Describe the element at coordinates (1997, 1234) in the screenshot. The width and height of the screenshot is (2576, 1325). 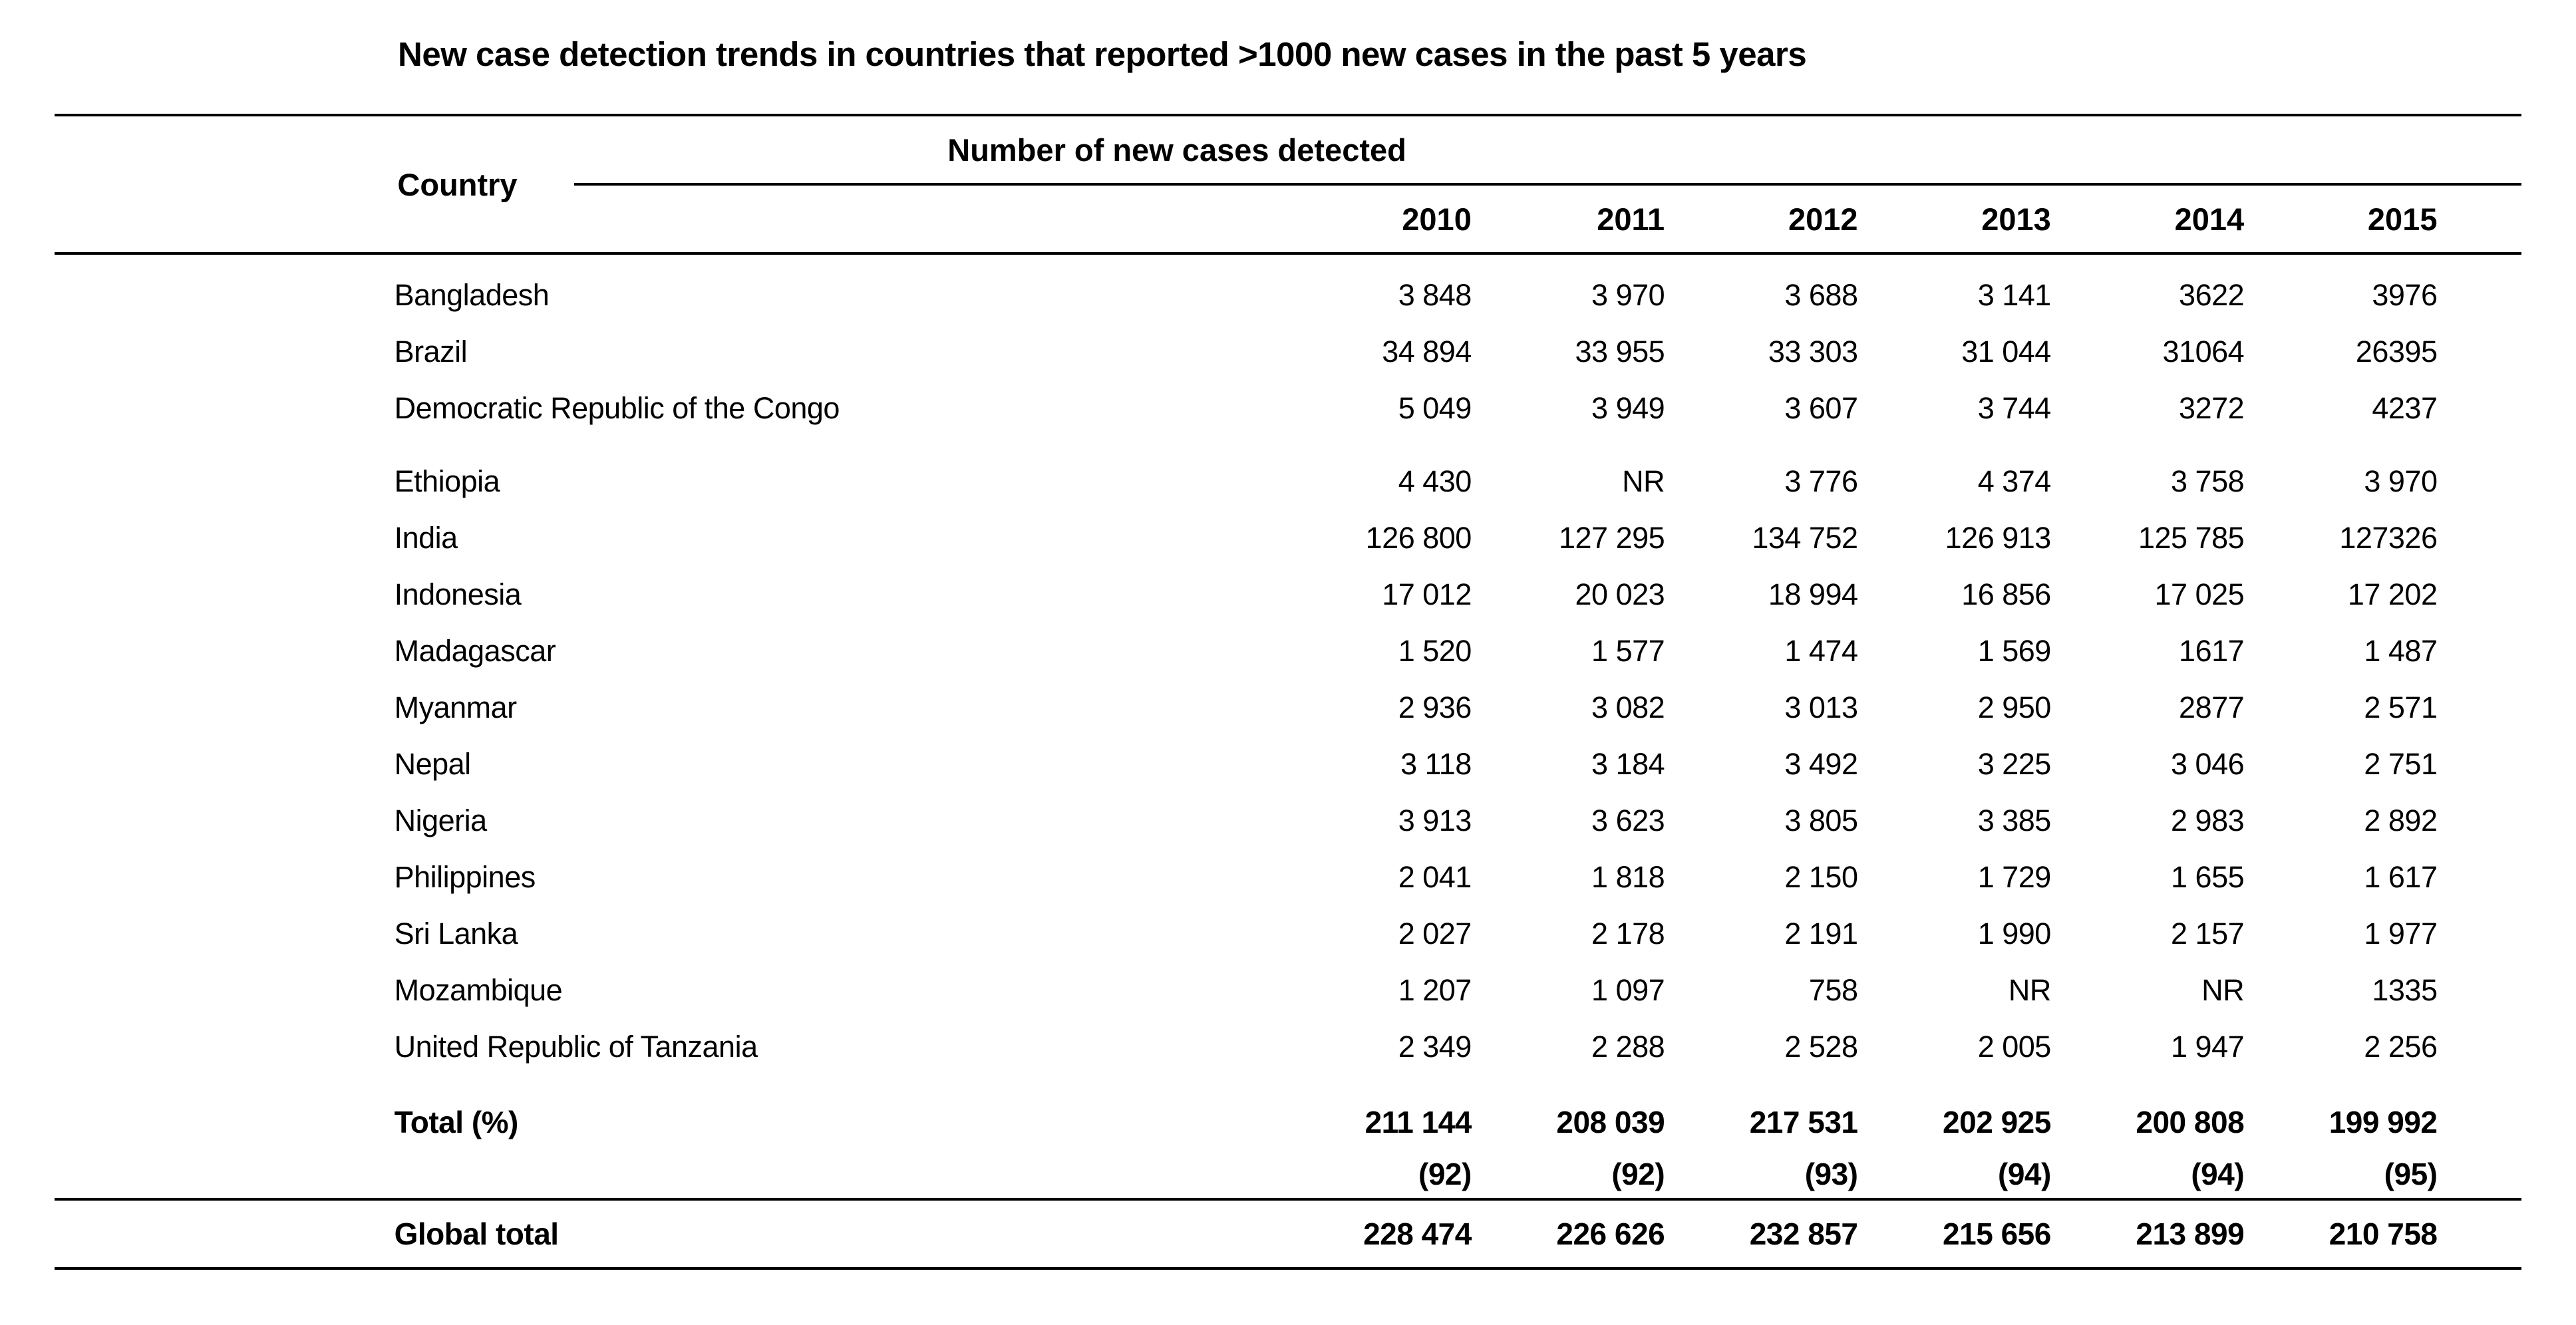
I see `value-cell: 215 656` at that location.